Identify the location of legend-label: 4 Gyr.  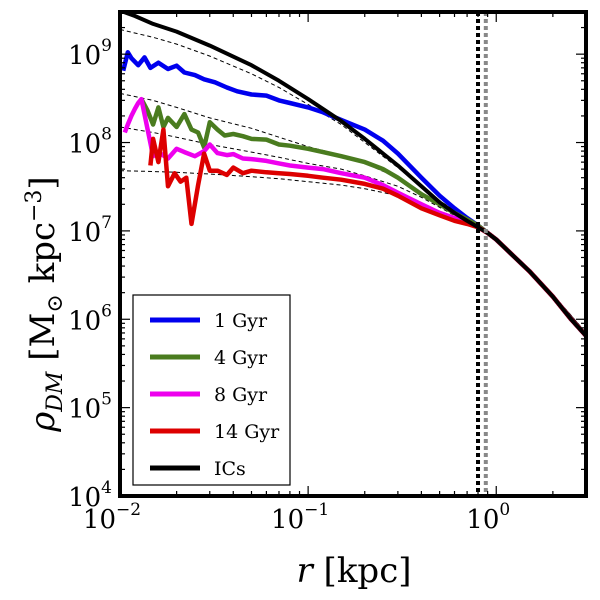
(241, 358).